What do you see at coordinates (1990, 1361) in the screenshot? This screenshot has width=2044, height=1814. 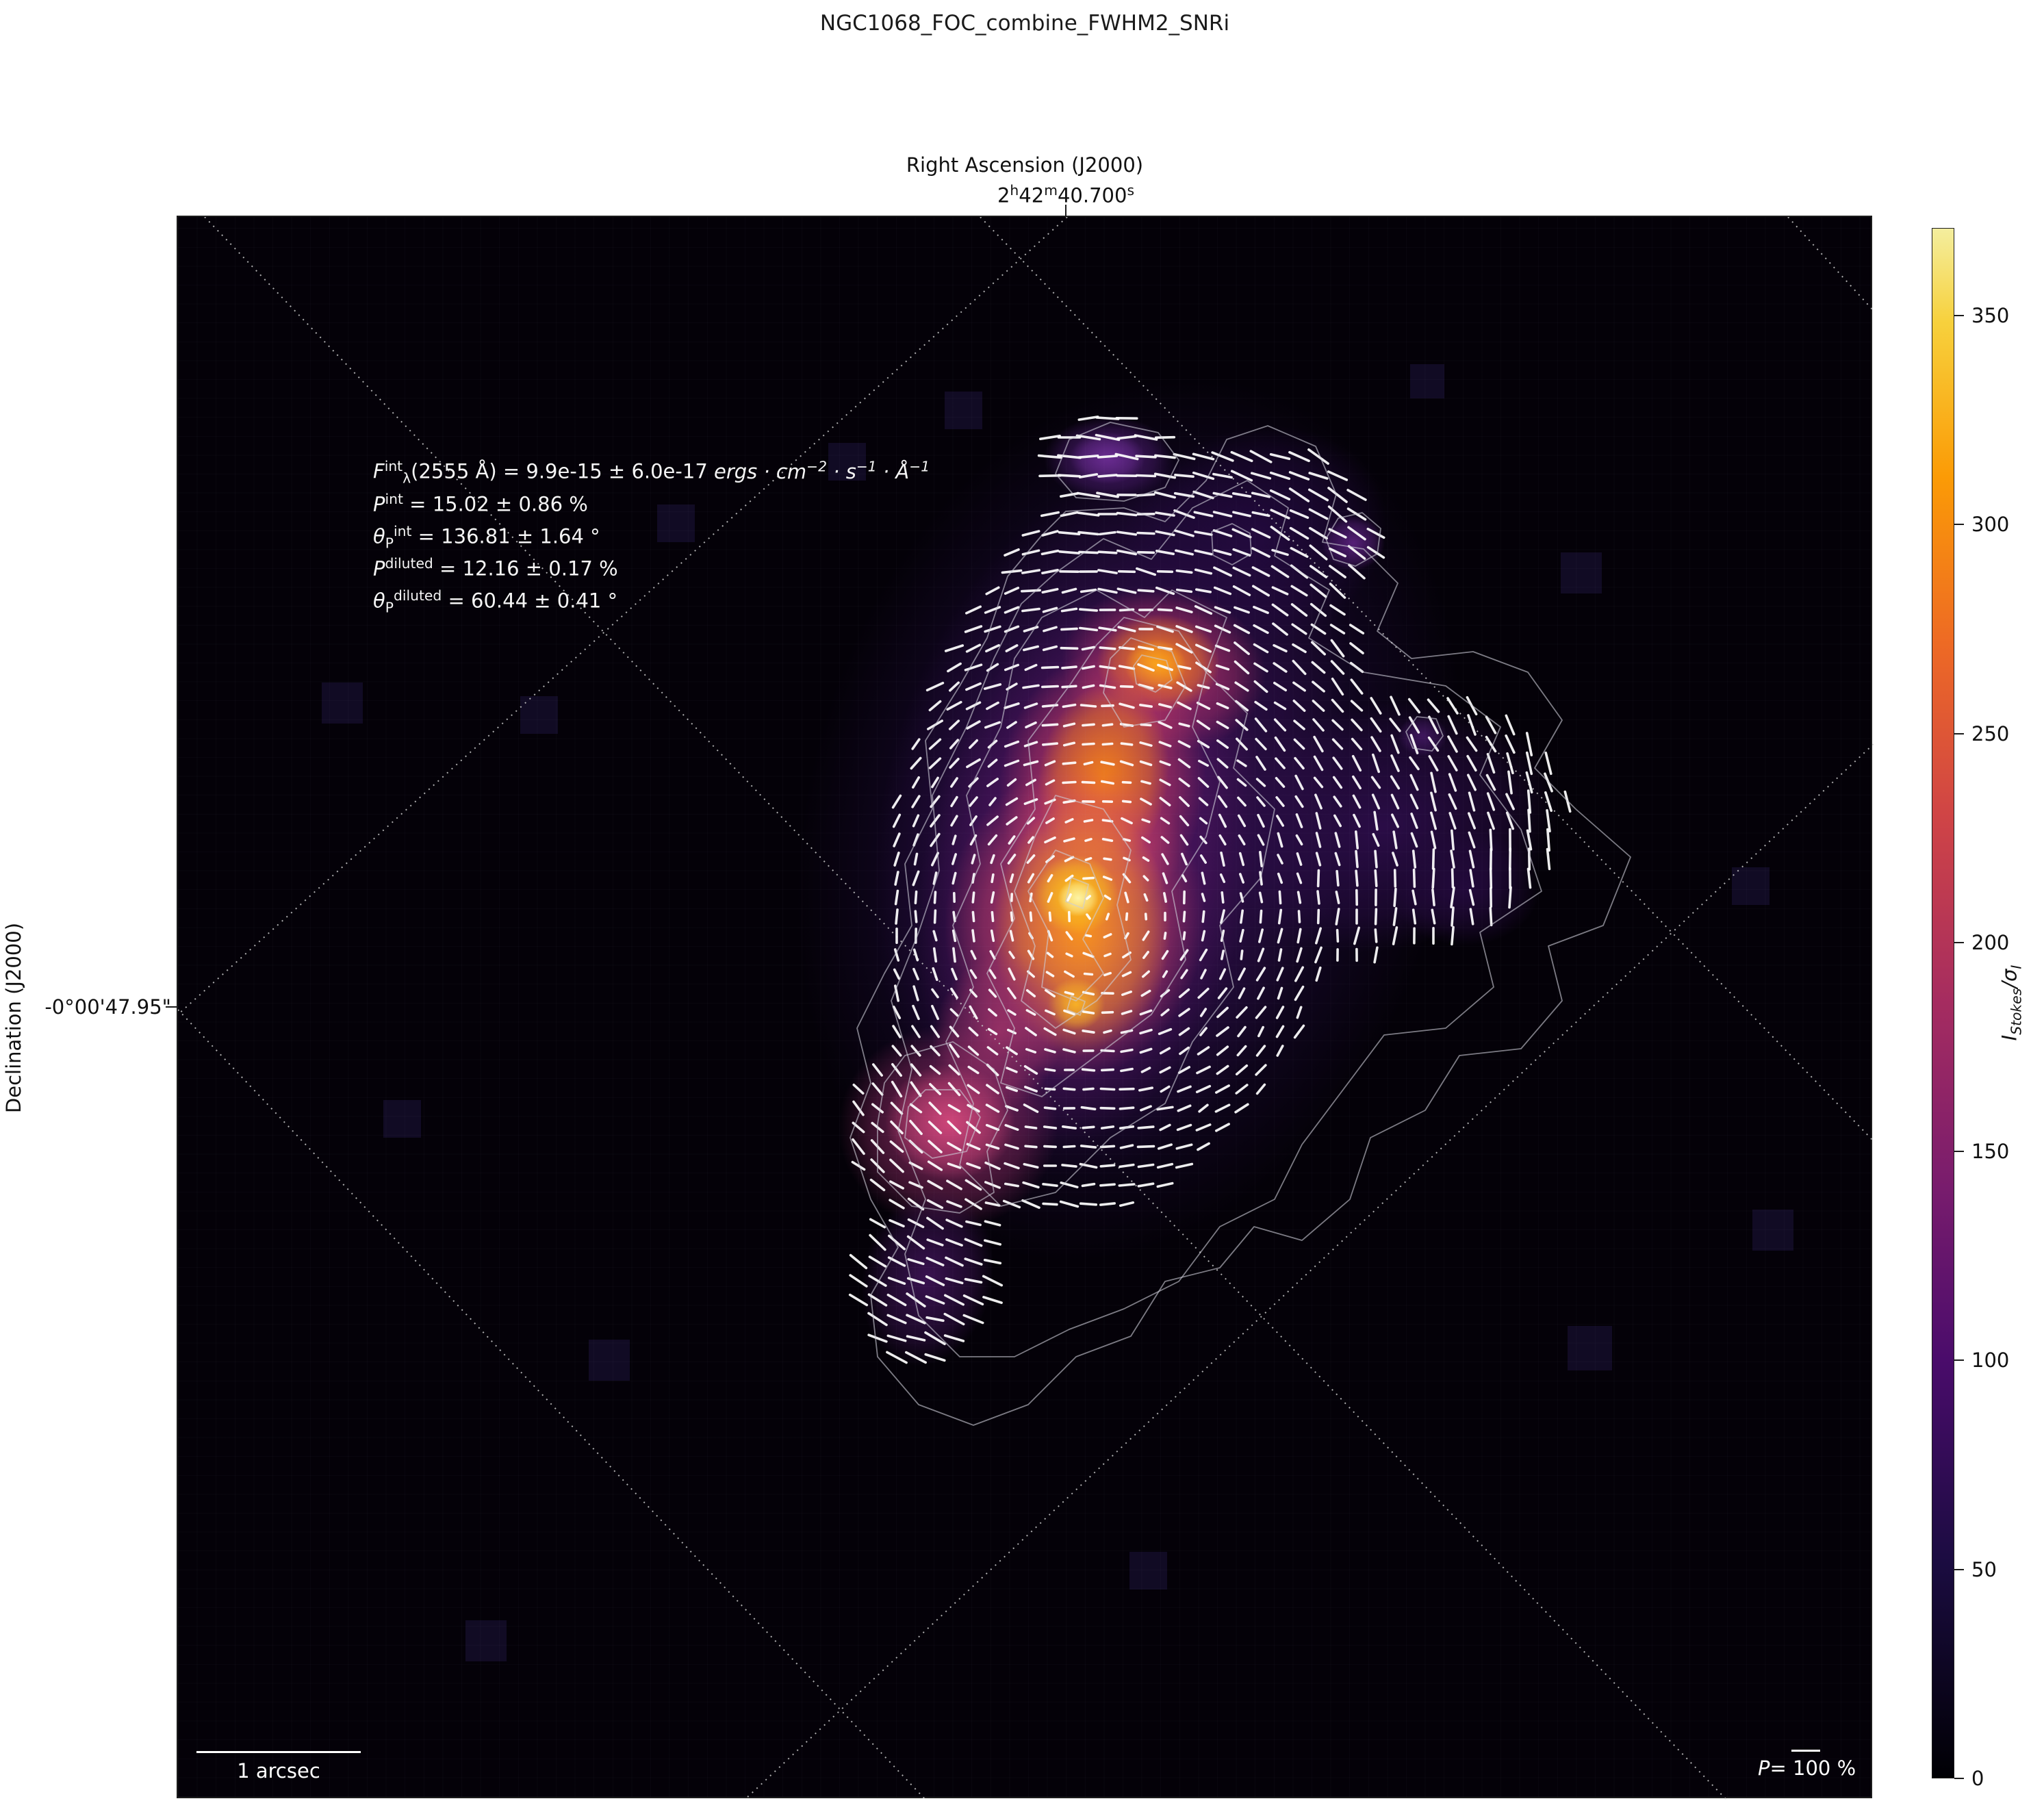 I see `colorbar-tick-label: 100` at bounding box center [1990, 1361].